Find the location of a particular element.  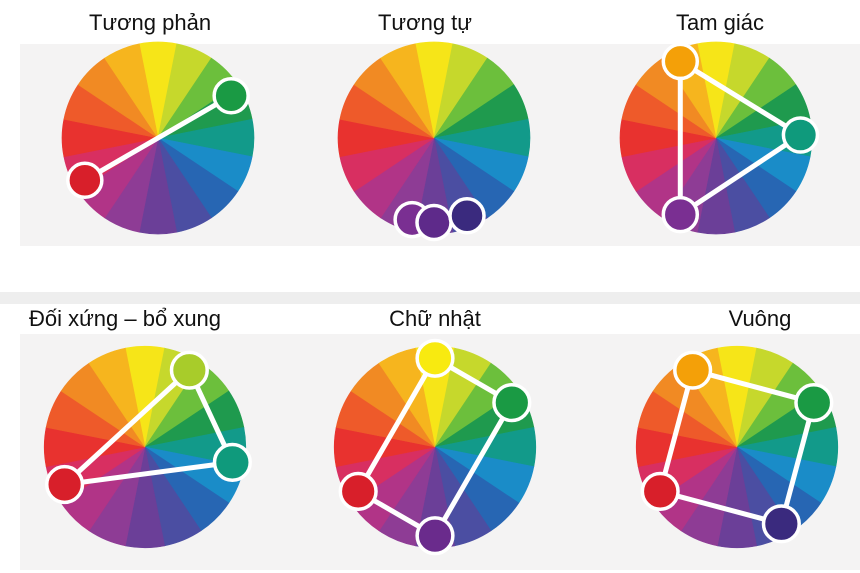

connector-line is located at coordinates (158, 138).